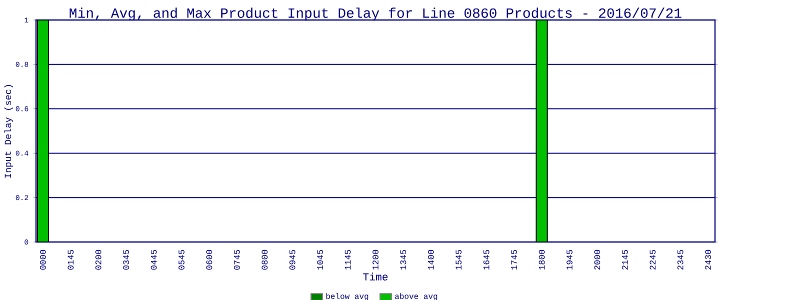 Image resolution: width=800 pixels, height=300 pixels. I want to click on x-tick-label: 1045, so click(320, 260).